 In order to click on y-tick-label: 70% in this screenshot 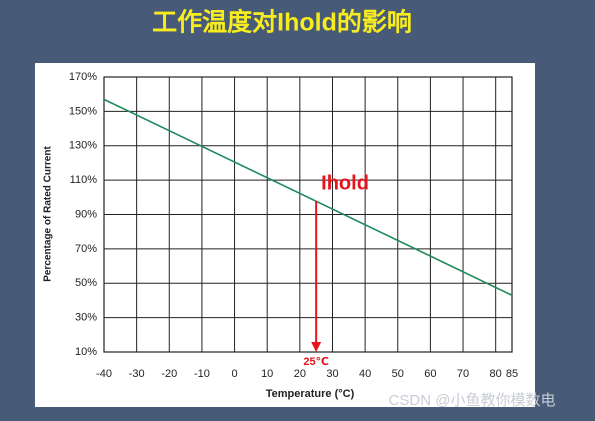, I will do `click(86, 249)`.